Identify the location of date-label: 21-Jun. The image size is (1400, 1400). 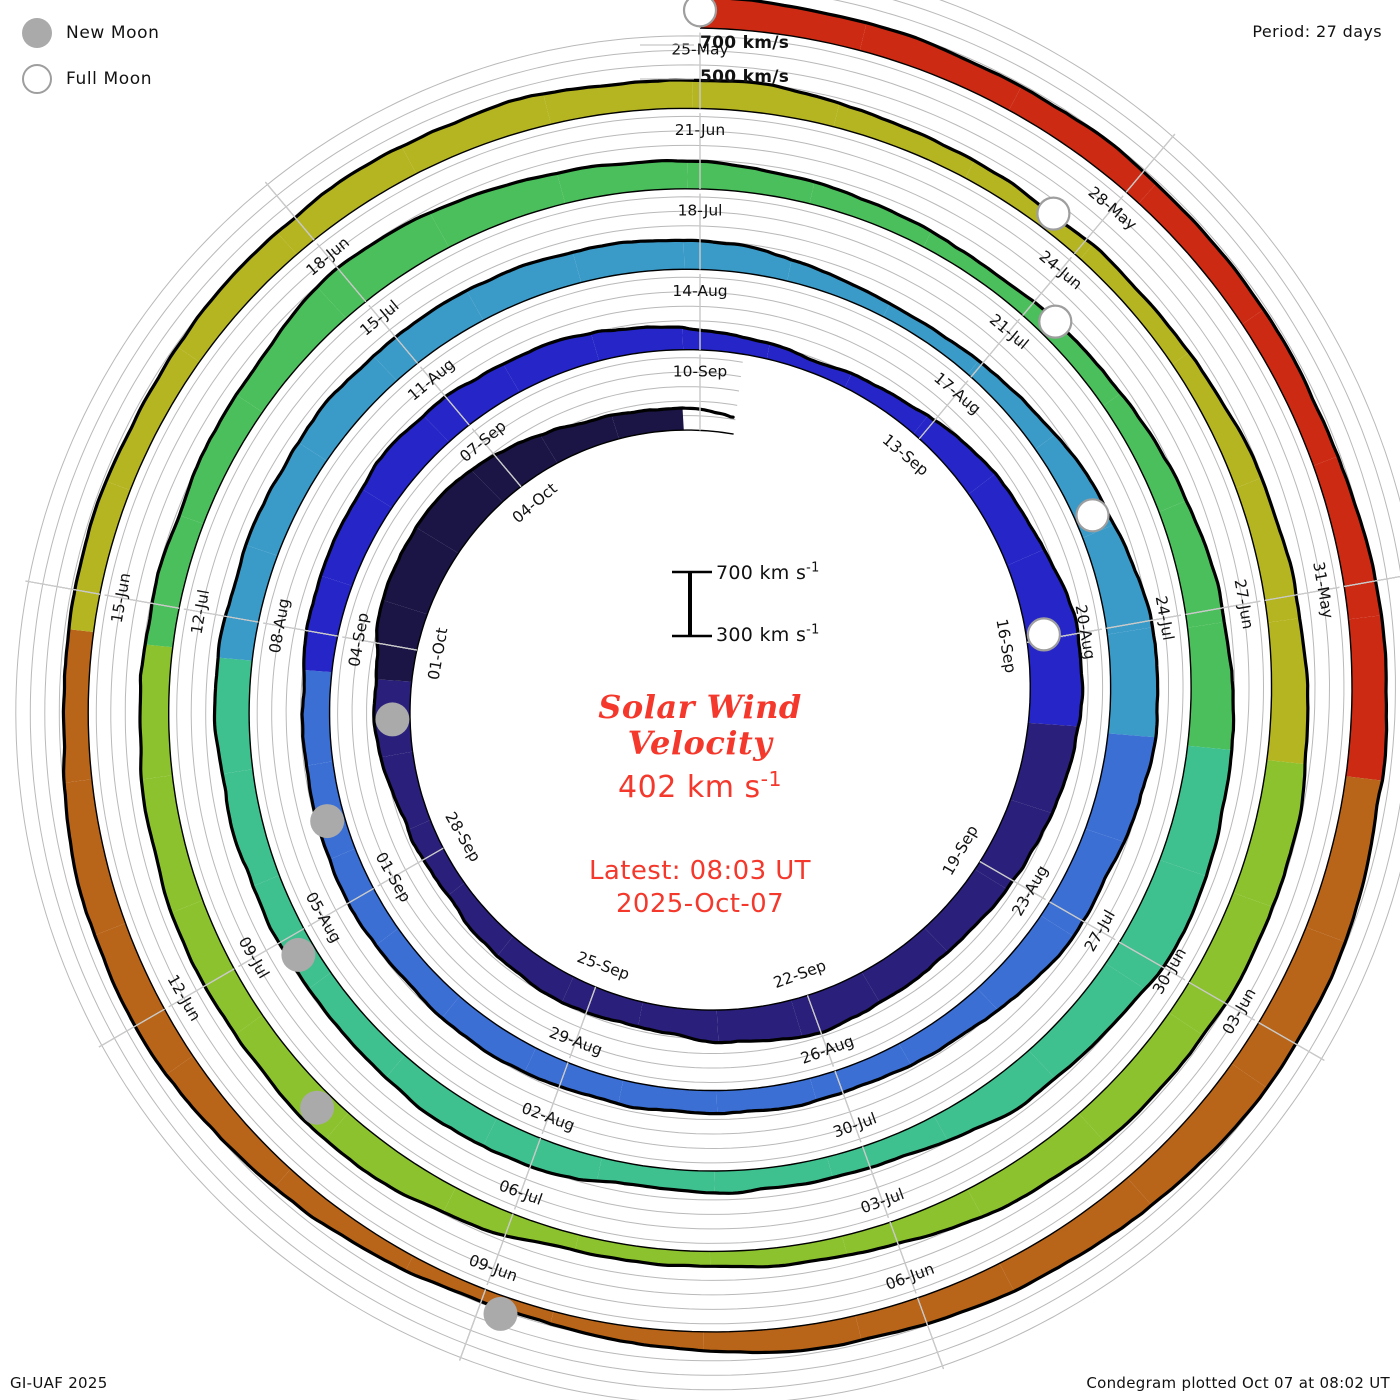
(700, 130).